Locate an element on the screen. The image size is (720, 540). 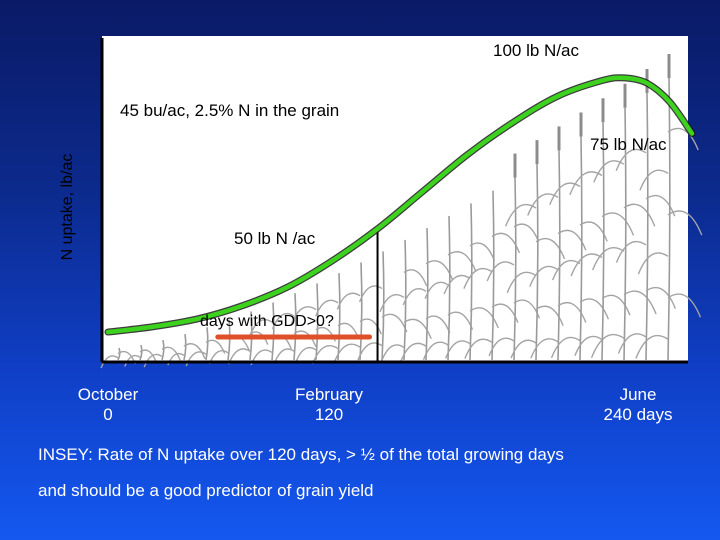
annotation-100-lb: 100 lb N/ac is located at coordinates (536, 50).